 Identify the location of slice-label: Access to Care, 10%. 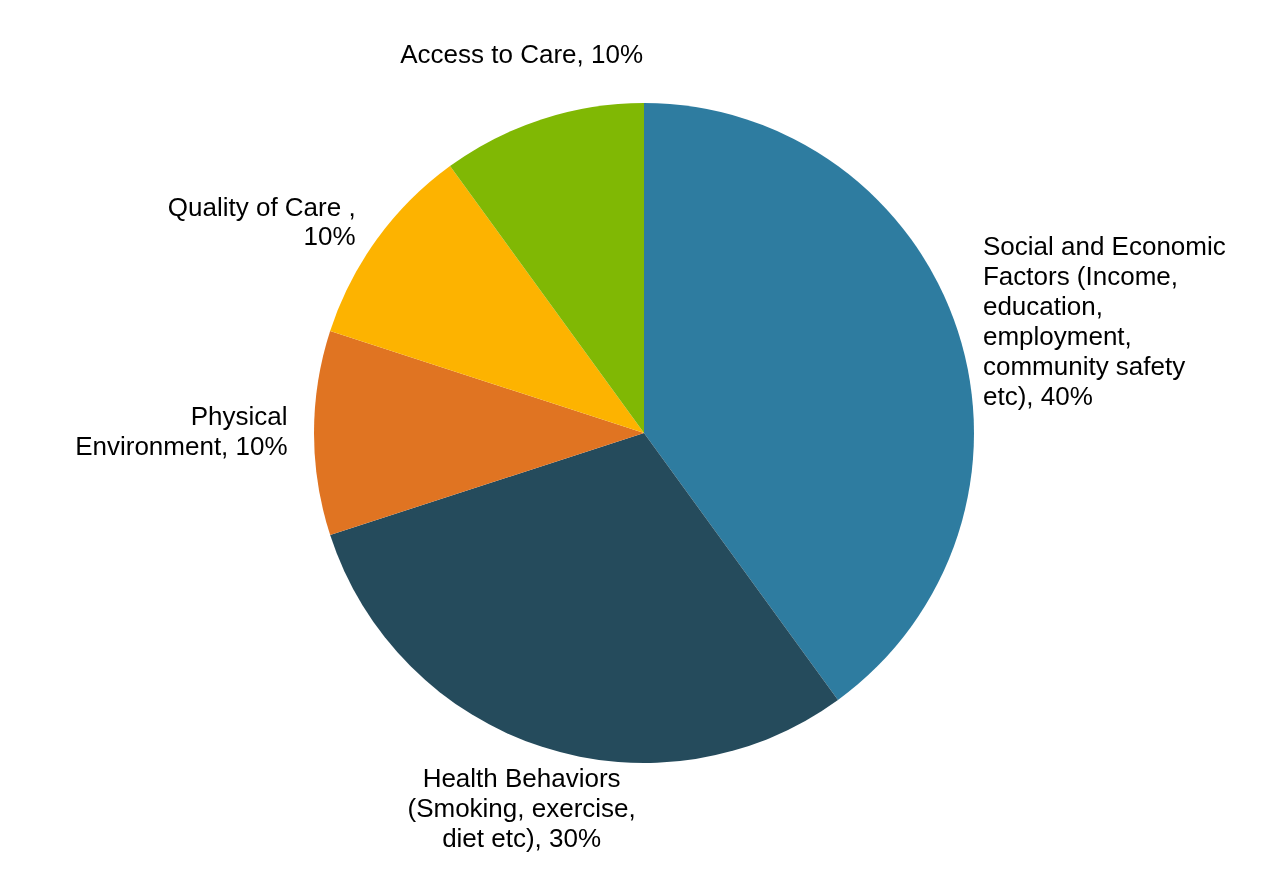
(522, 54).